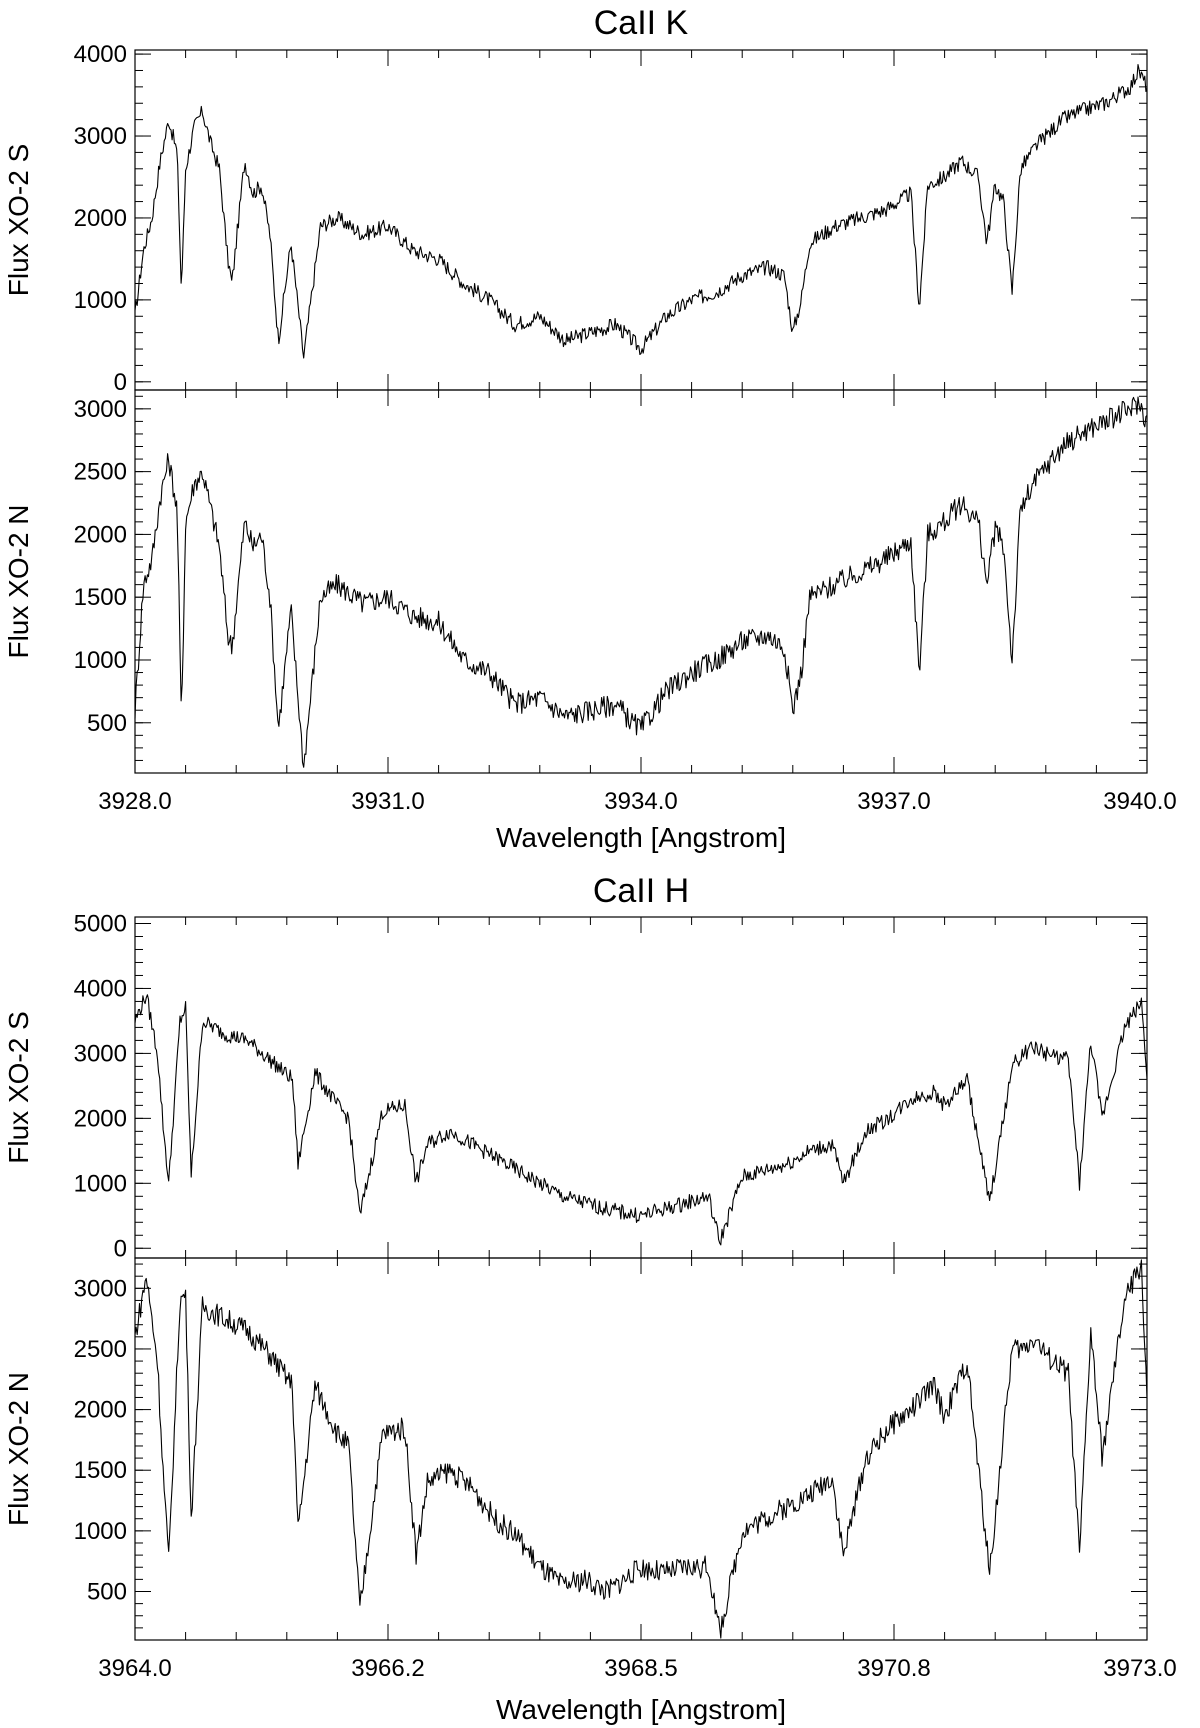 Image resolution: width=1200 pixels, height=1728 pixels. What do you see at coordinates (641, 23) in the screenshot?
I see `caii-k-title: CaII K` at bounding box center [641, 23].